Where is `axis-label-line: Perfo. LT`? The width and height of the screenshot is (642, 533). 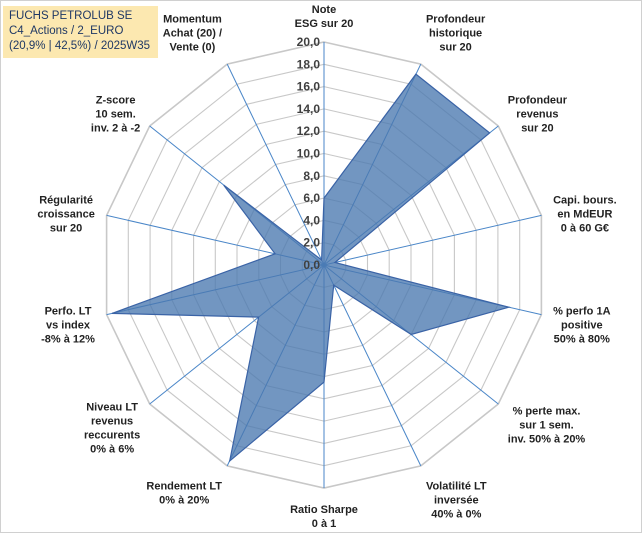 axis-label-line: Perfo. LT is located at coordinates (68, 312).